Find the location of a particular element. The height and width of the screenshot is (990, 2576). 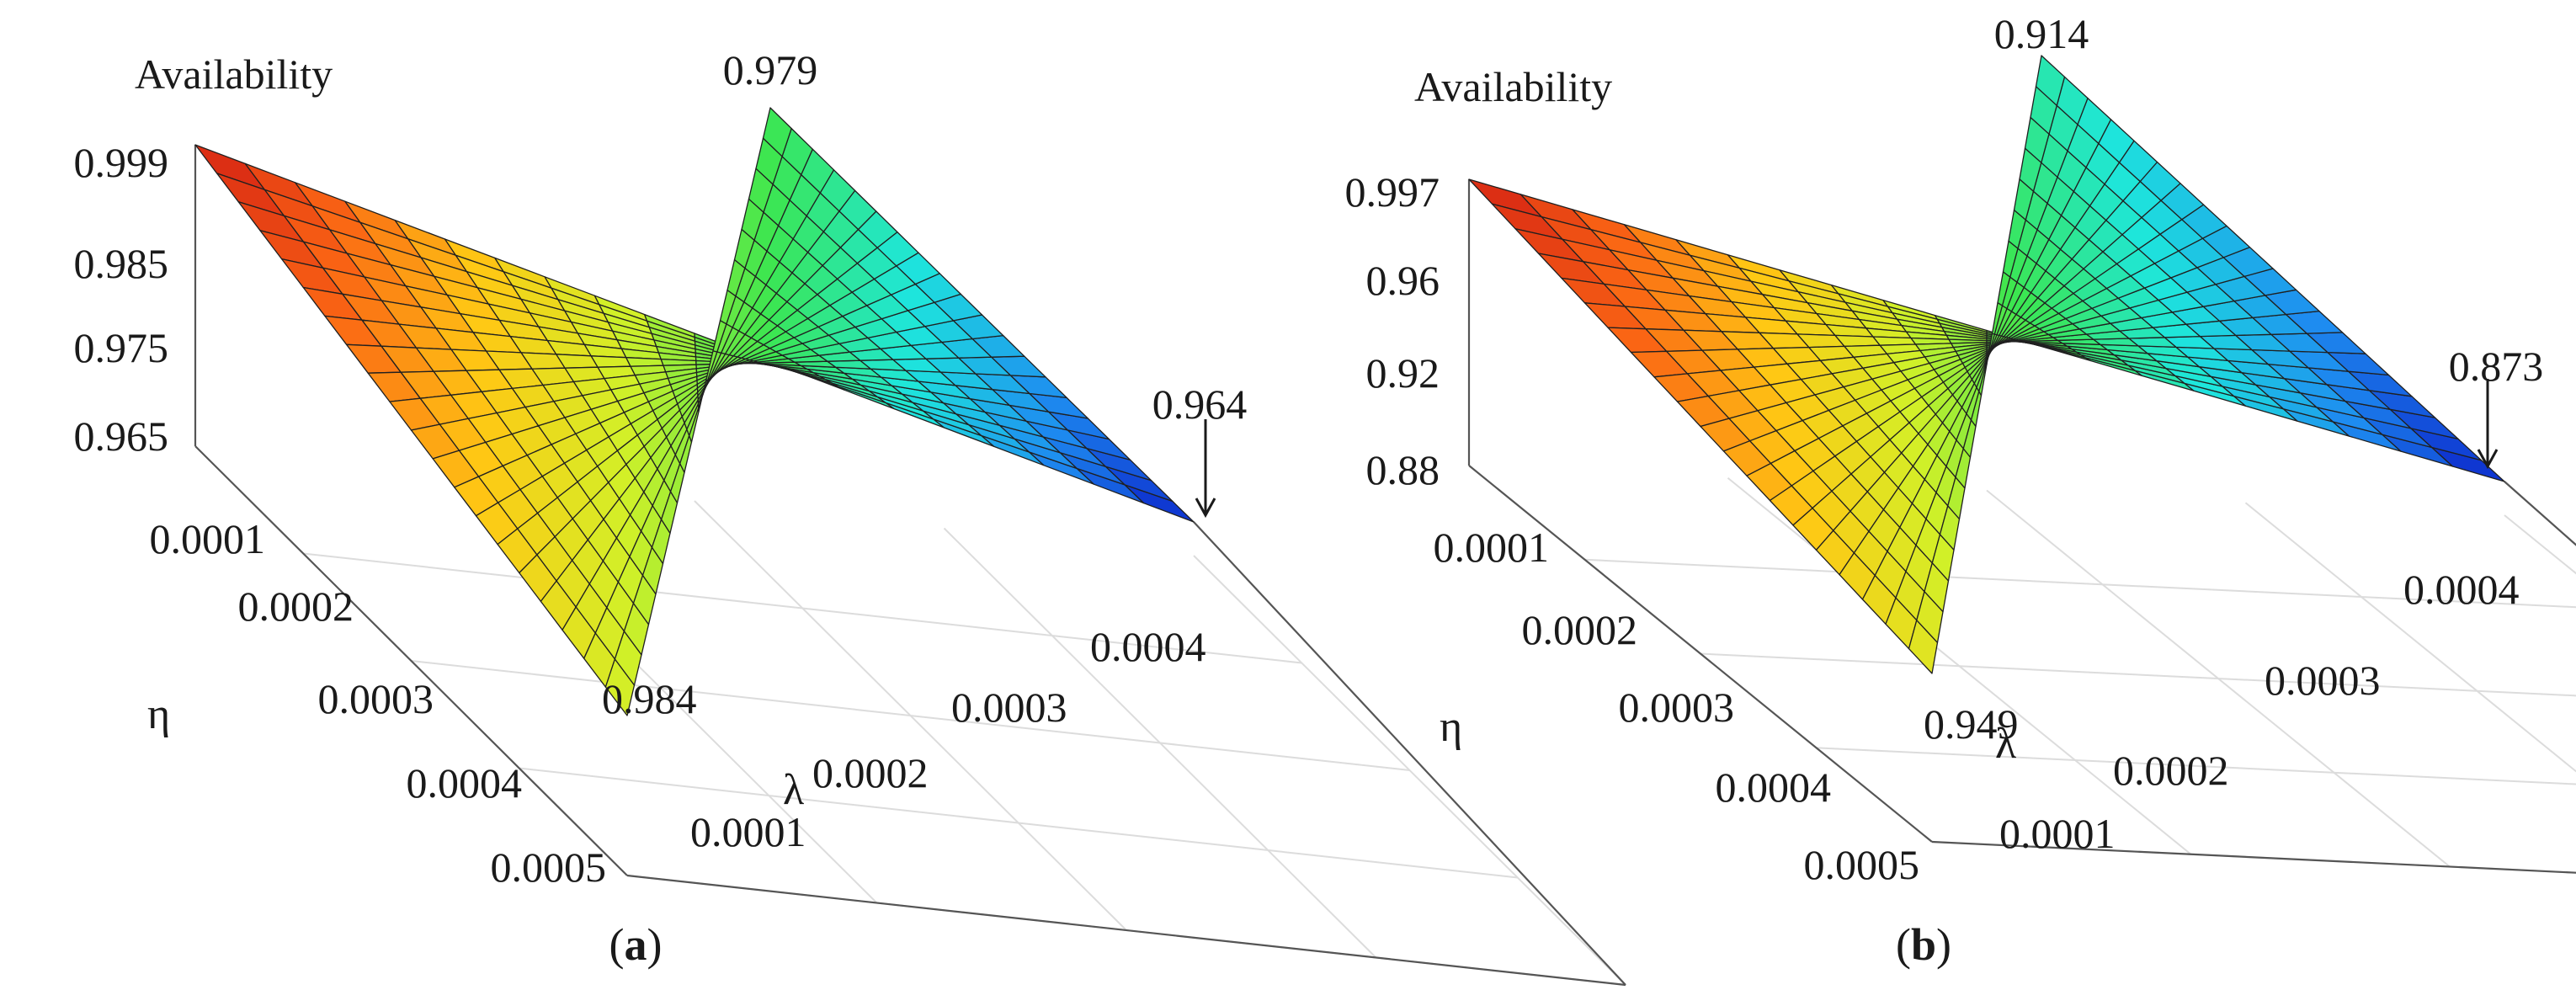

z-tick-label: 0.999 is located at coordinates (122, 163).